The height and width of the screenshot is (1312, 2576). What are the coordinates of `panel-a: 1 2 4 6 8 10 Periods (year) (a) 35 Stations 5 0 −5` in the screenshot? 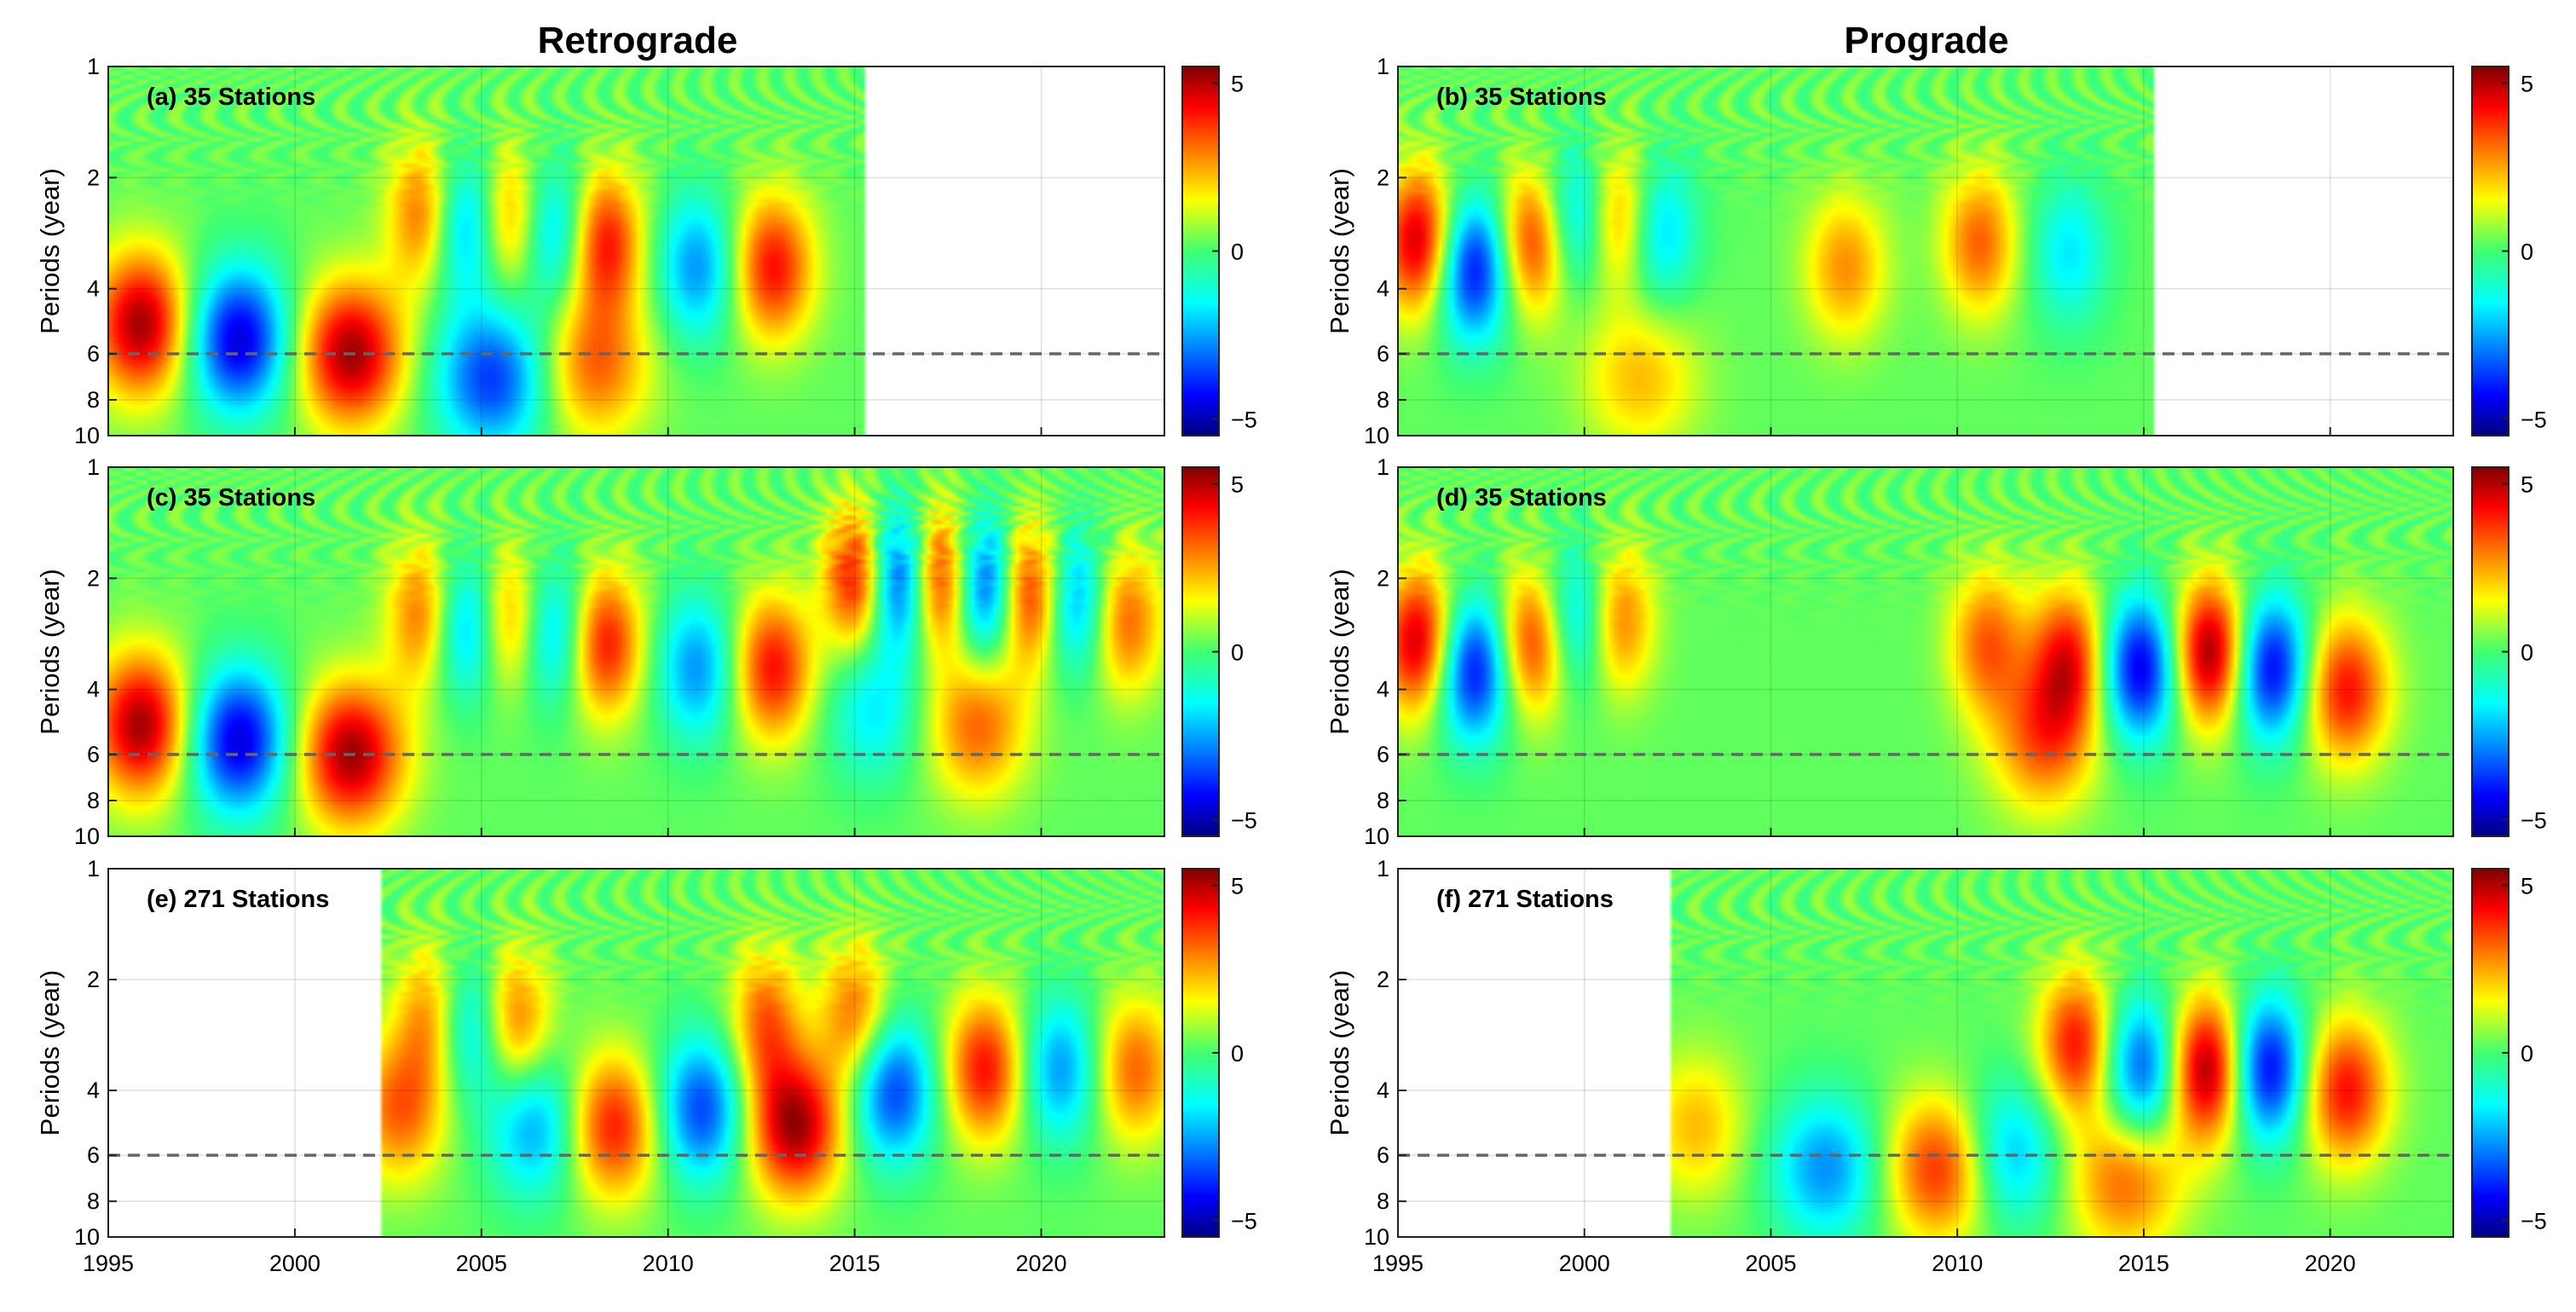 It's located at (646, 251).